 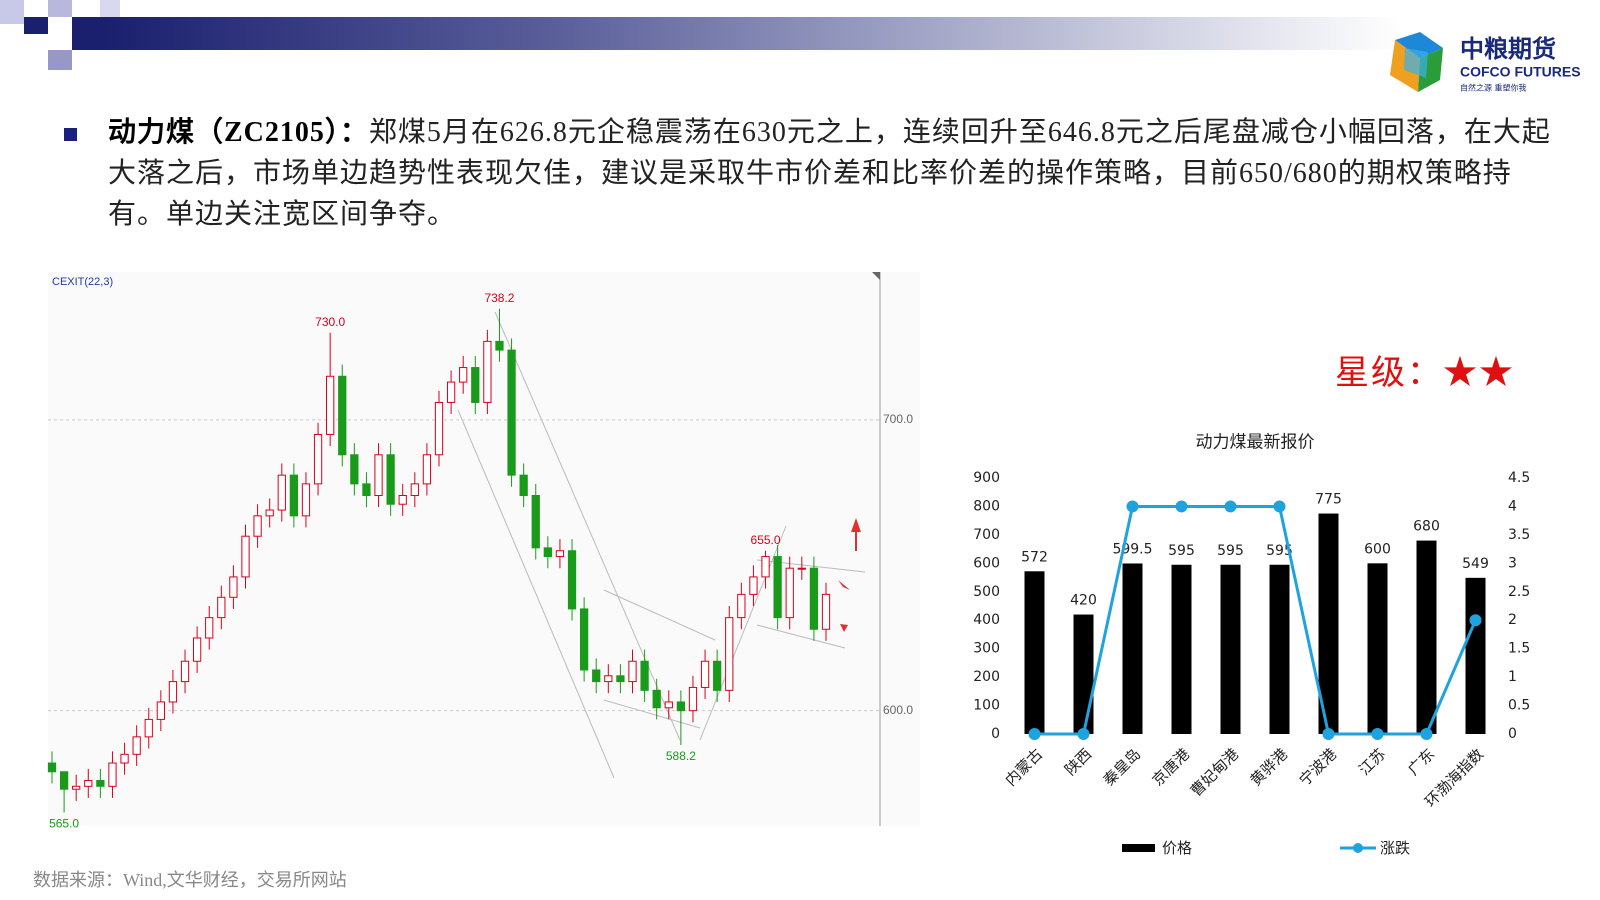 What do you see at coordinates (986, 649) in the screenshot?
I see `y-tick-label: 300` at bounding box center [986, 649].